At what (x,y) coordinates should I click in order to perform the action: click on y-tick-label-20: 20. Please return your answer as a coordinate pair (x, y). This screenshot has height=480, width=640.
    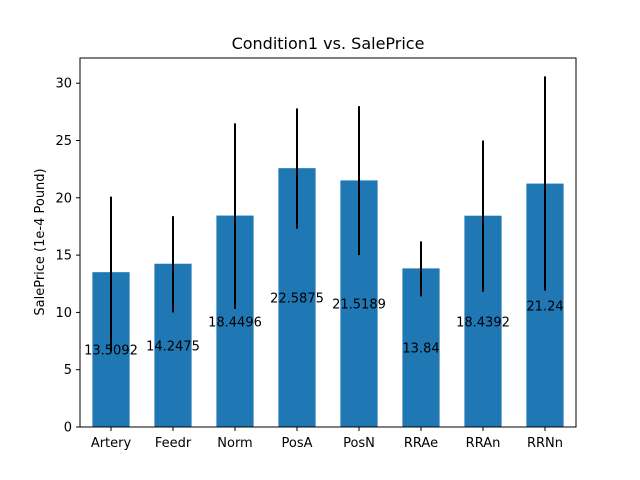
    Looking at the image, I should click on (63, 198).